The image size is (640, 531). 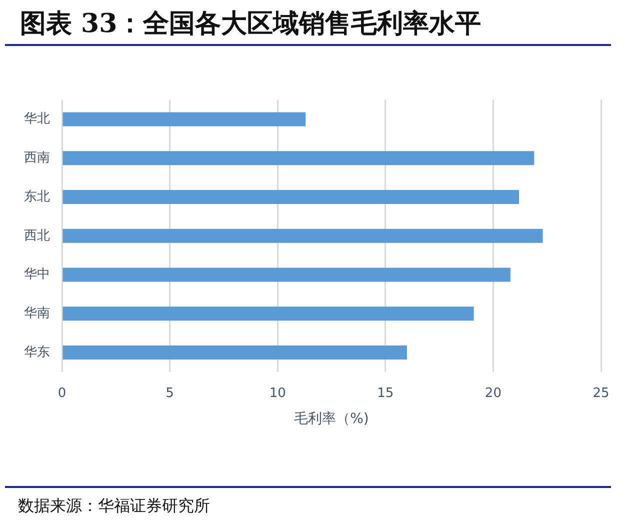 What do you see at coordinates (37, 119) in the screenshot?
I see `y-tick-label: 华北` at bounding box center [37, 119].